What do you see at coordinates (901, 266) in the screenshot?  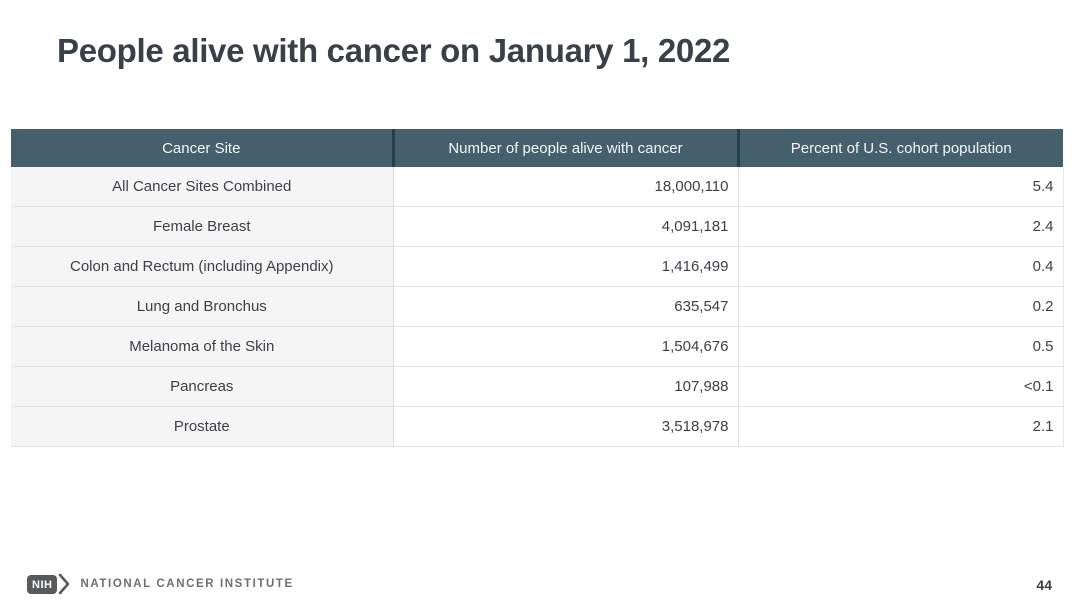 I see `cell-percent-cohort: 0.4` at bounding box center [901, 266].